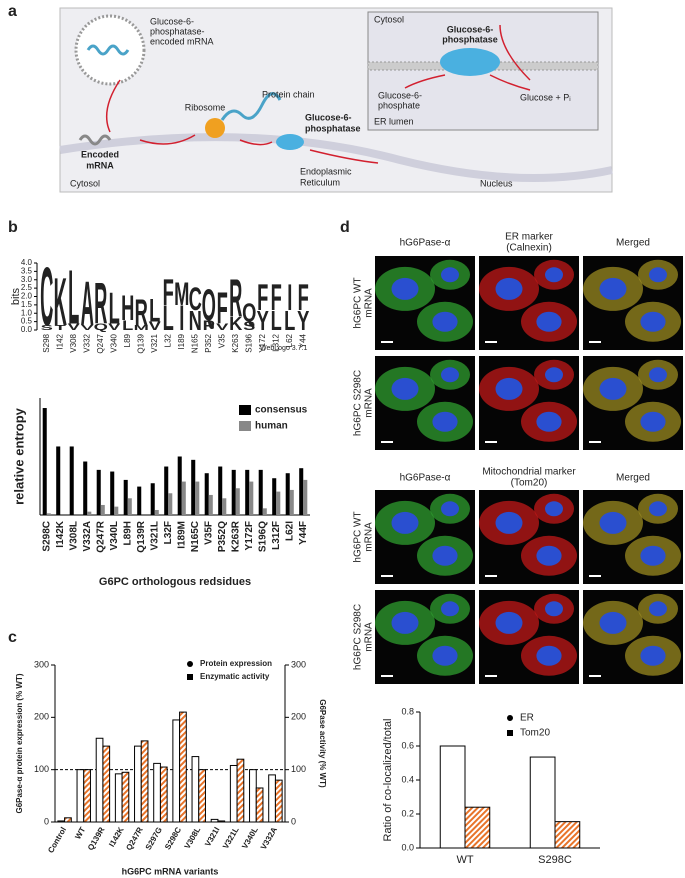 This screenshot has height=878, width=685. I want to click on x-tick-label: L32, so click(167, 340).